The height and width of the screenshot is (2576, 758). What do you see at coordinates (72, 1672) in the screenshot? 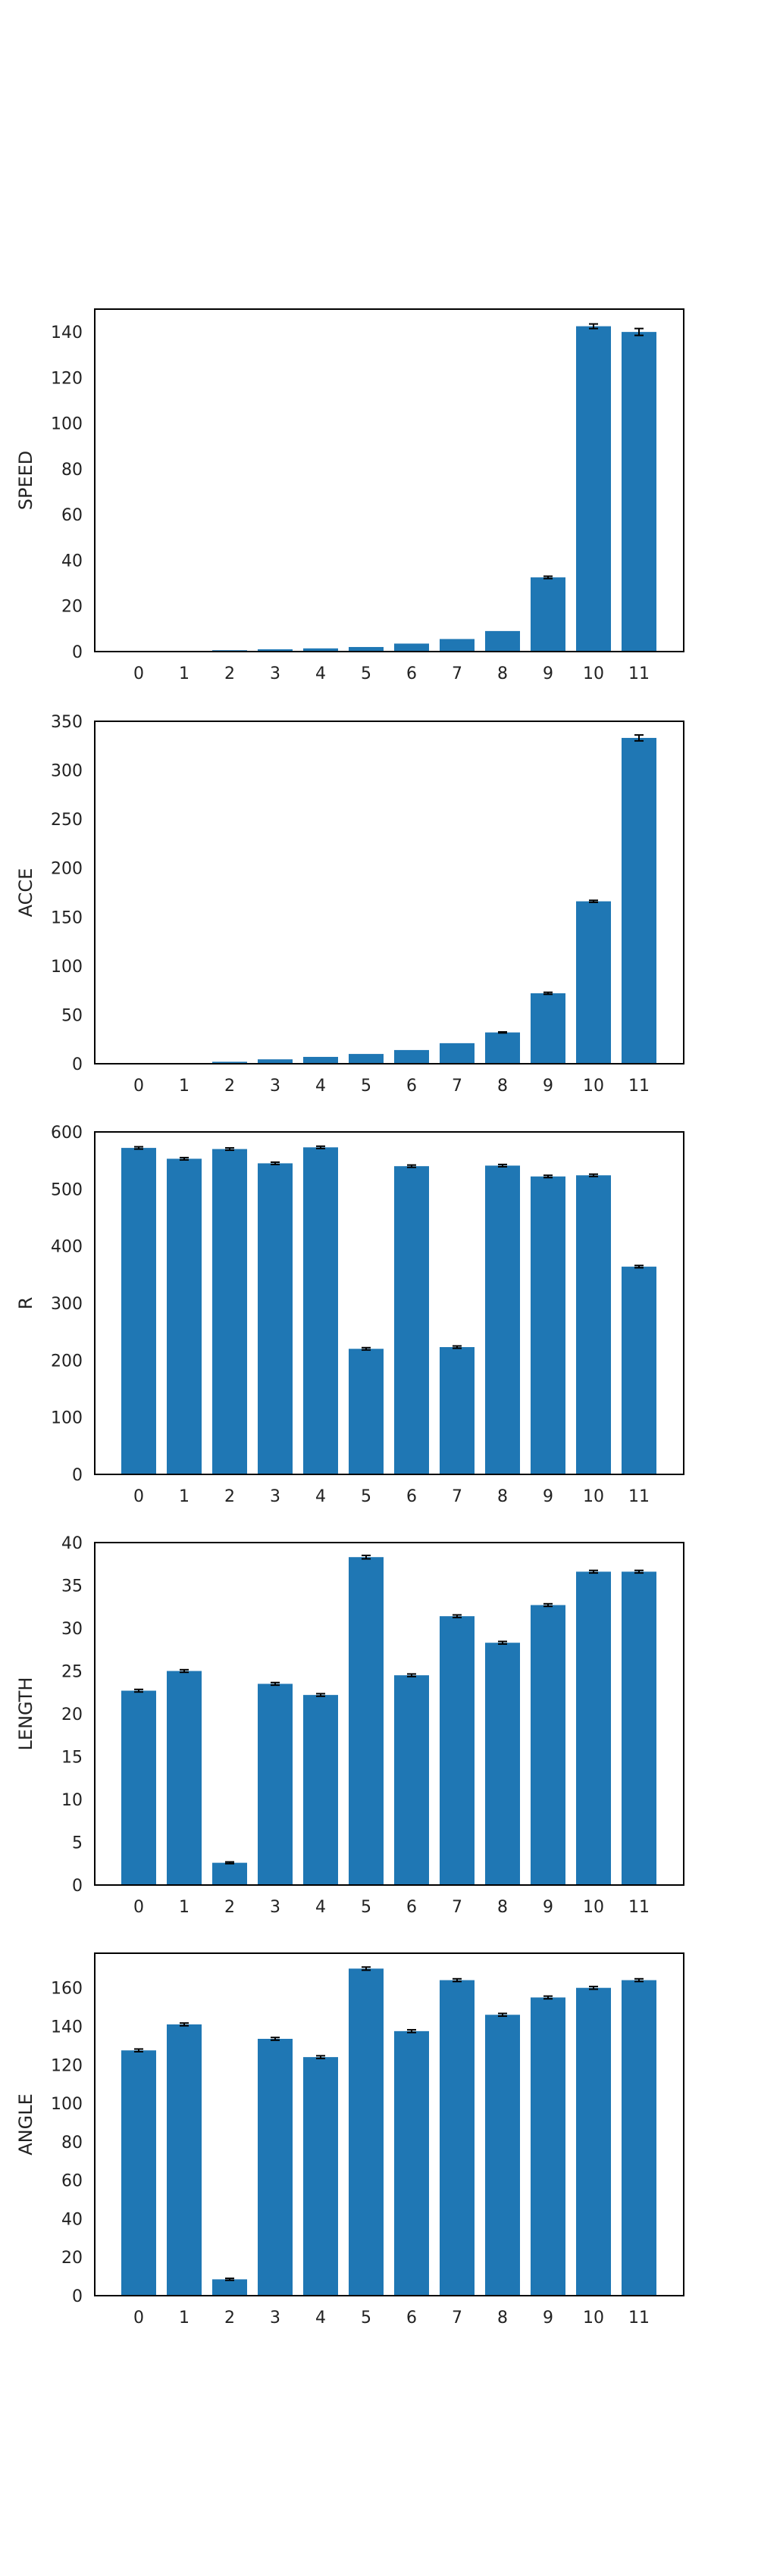
I see `y-tick-label: 25` at bounding box center [72, 1672].